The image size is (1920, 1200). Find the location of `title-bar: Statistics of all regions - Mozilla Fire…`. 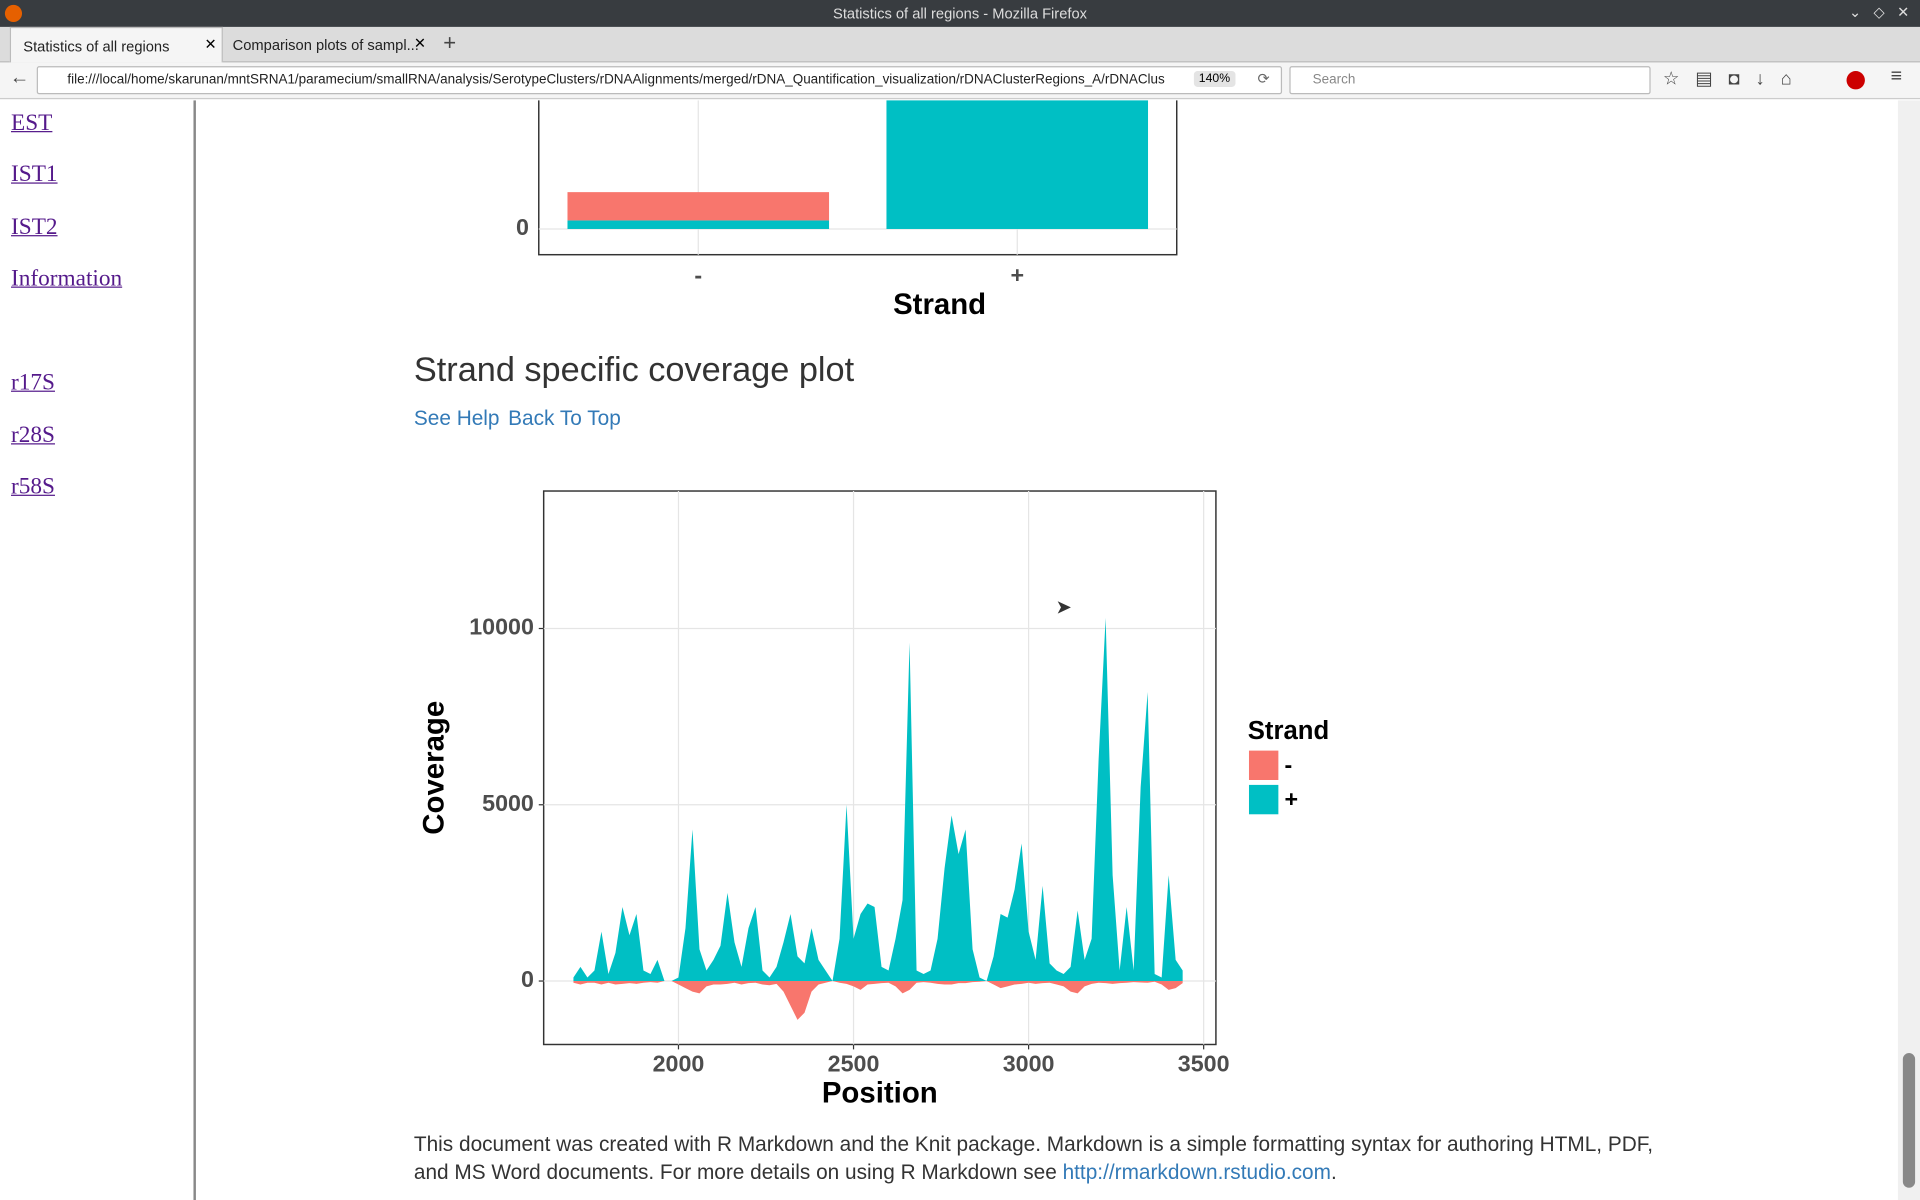

title-bar: Statistics of all regions - Mozilla Fire… is located at coordinates (960, 13).